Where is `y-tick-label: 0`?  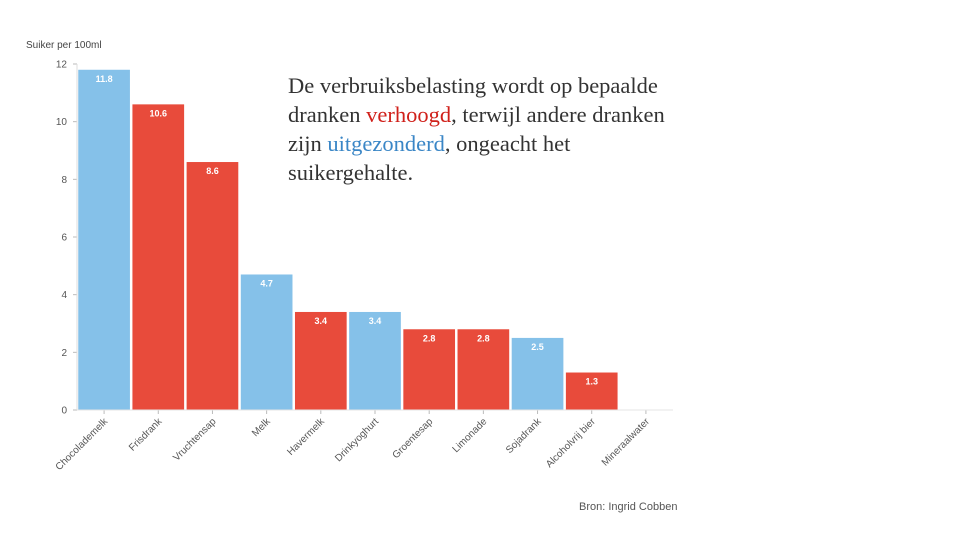
y-tick-label: 0 is located at coordinates (64, 411).